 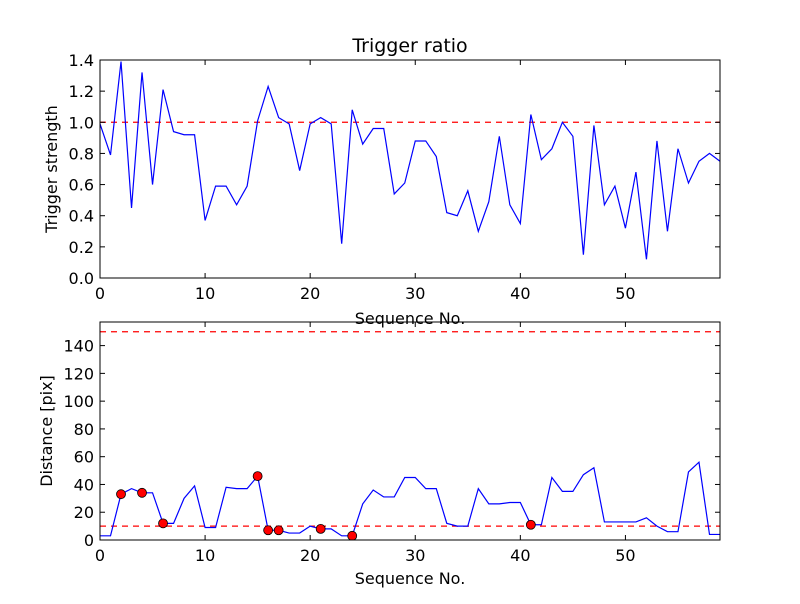 I want to click on bottom-y-tick-label: 120, so click(x=78, y=373).